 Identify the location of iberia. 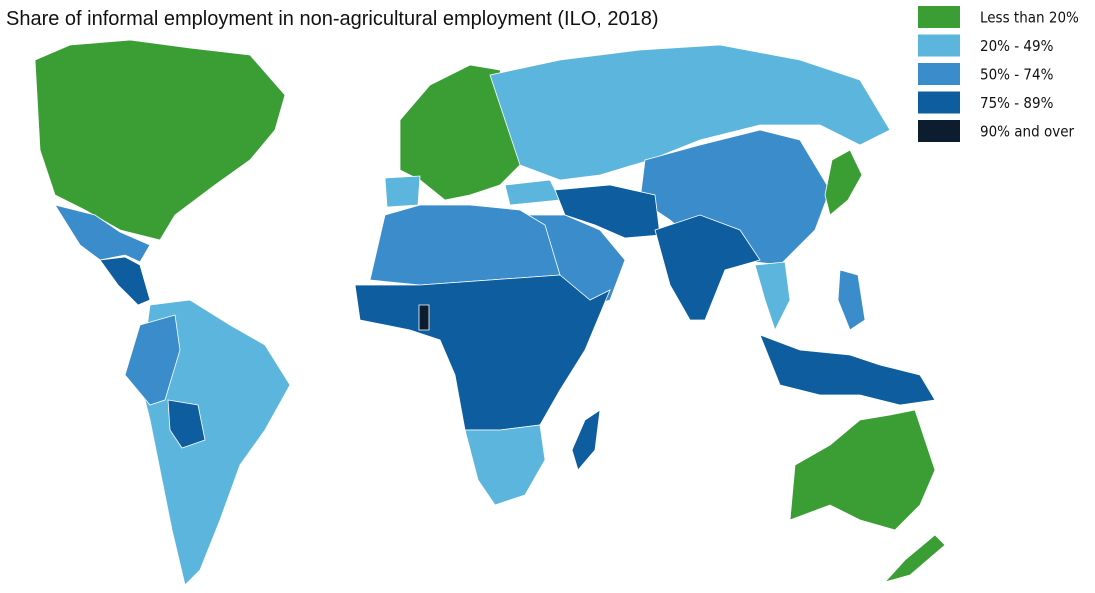
(402, 191).